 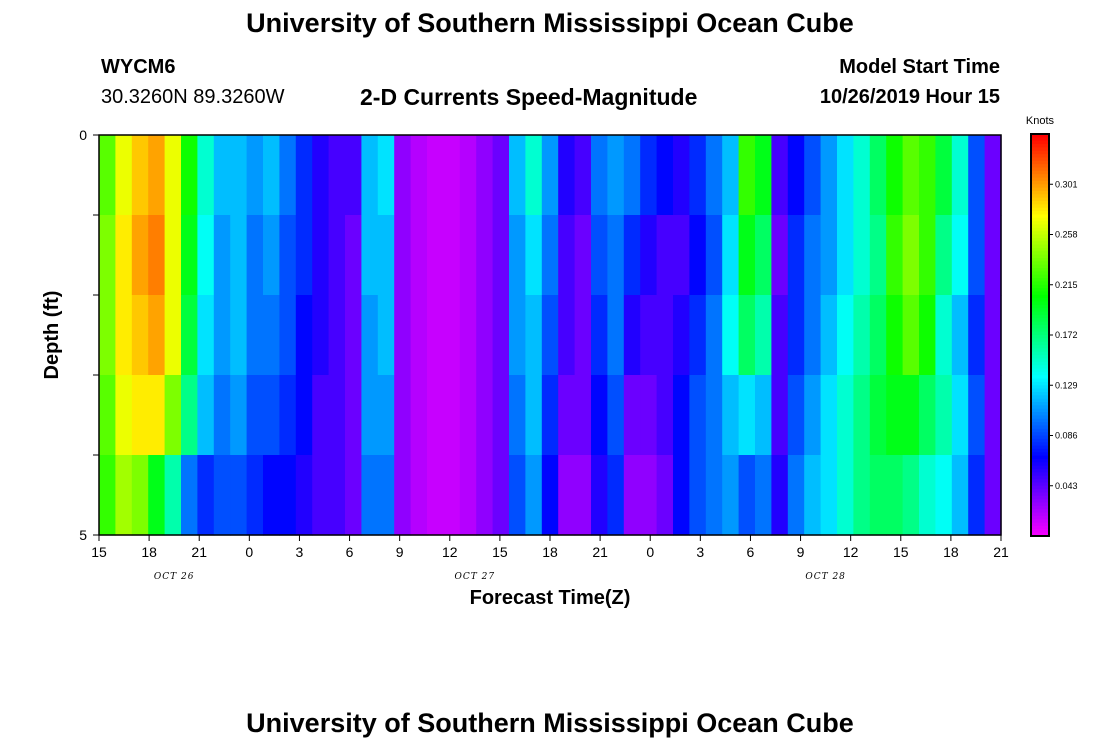 I want to click on x-tick-label: 9, so click(x=400, y=552).